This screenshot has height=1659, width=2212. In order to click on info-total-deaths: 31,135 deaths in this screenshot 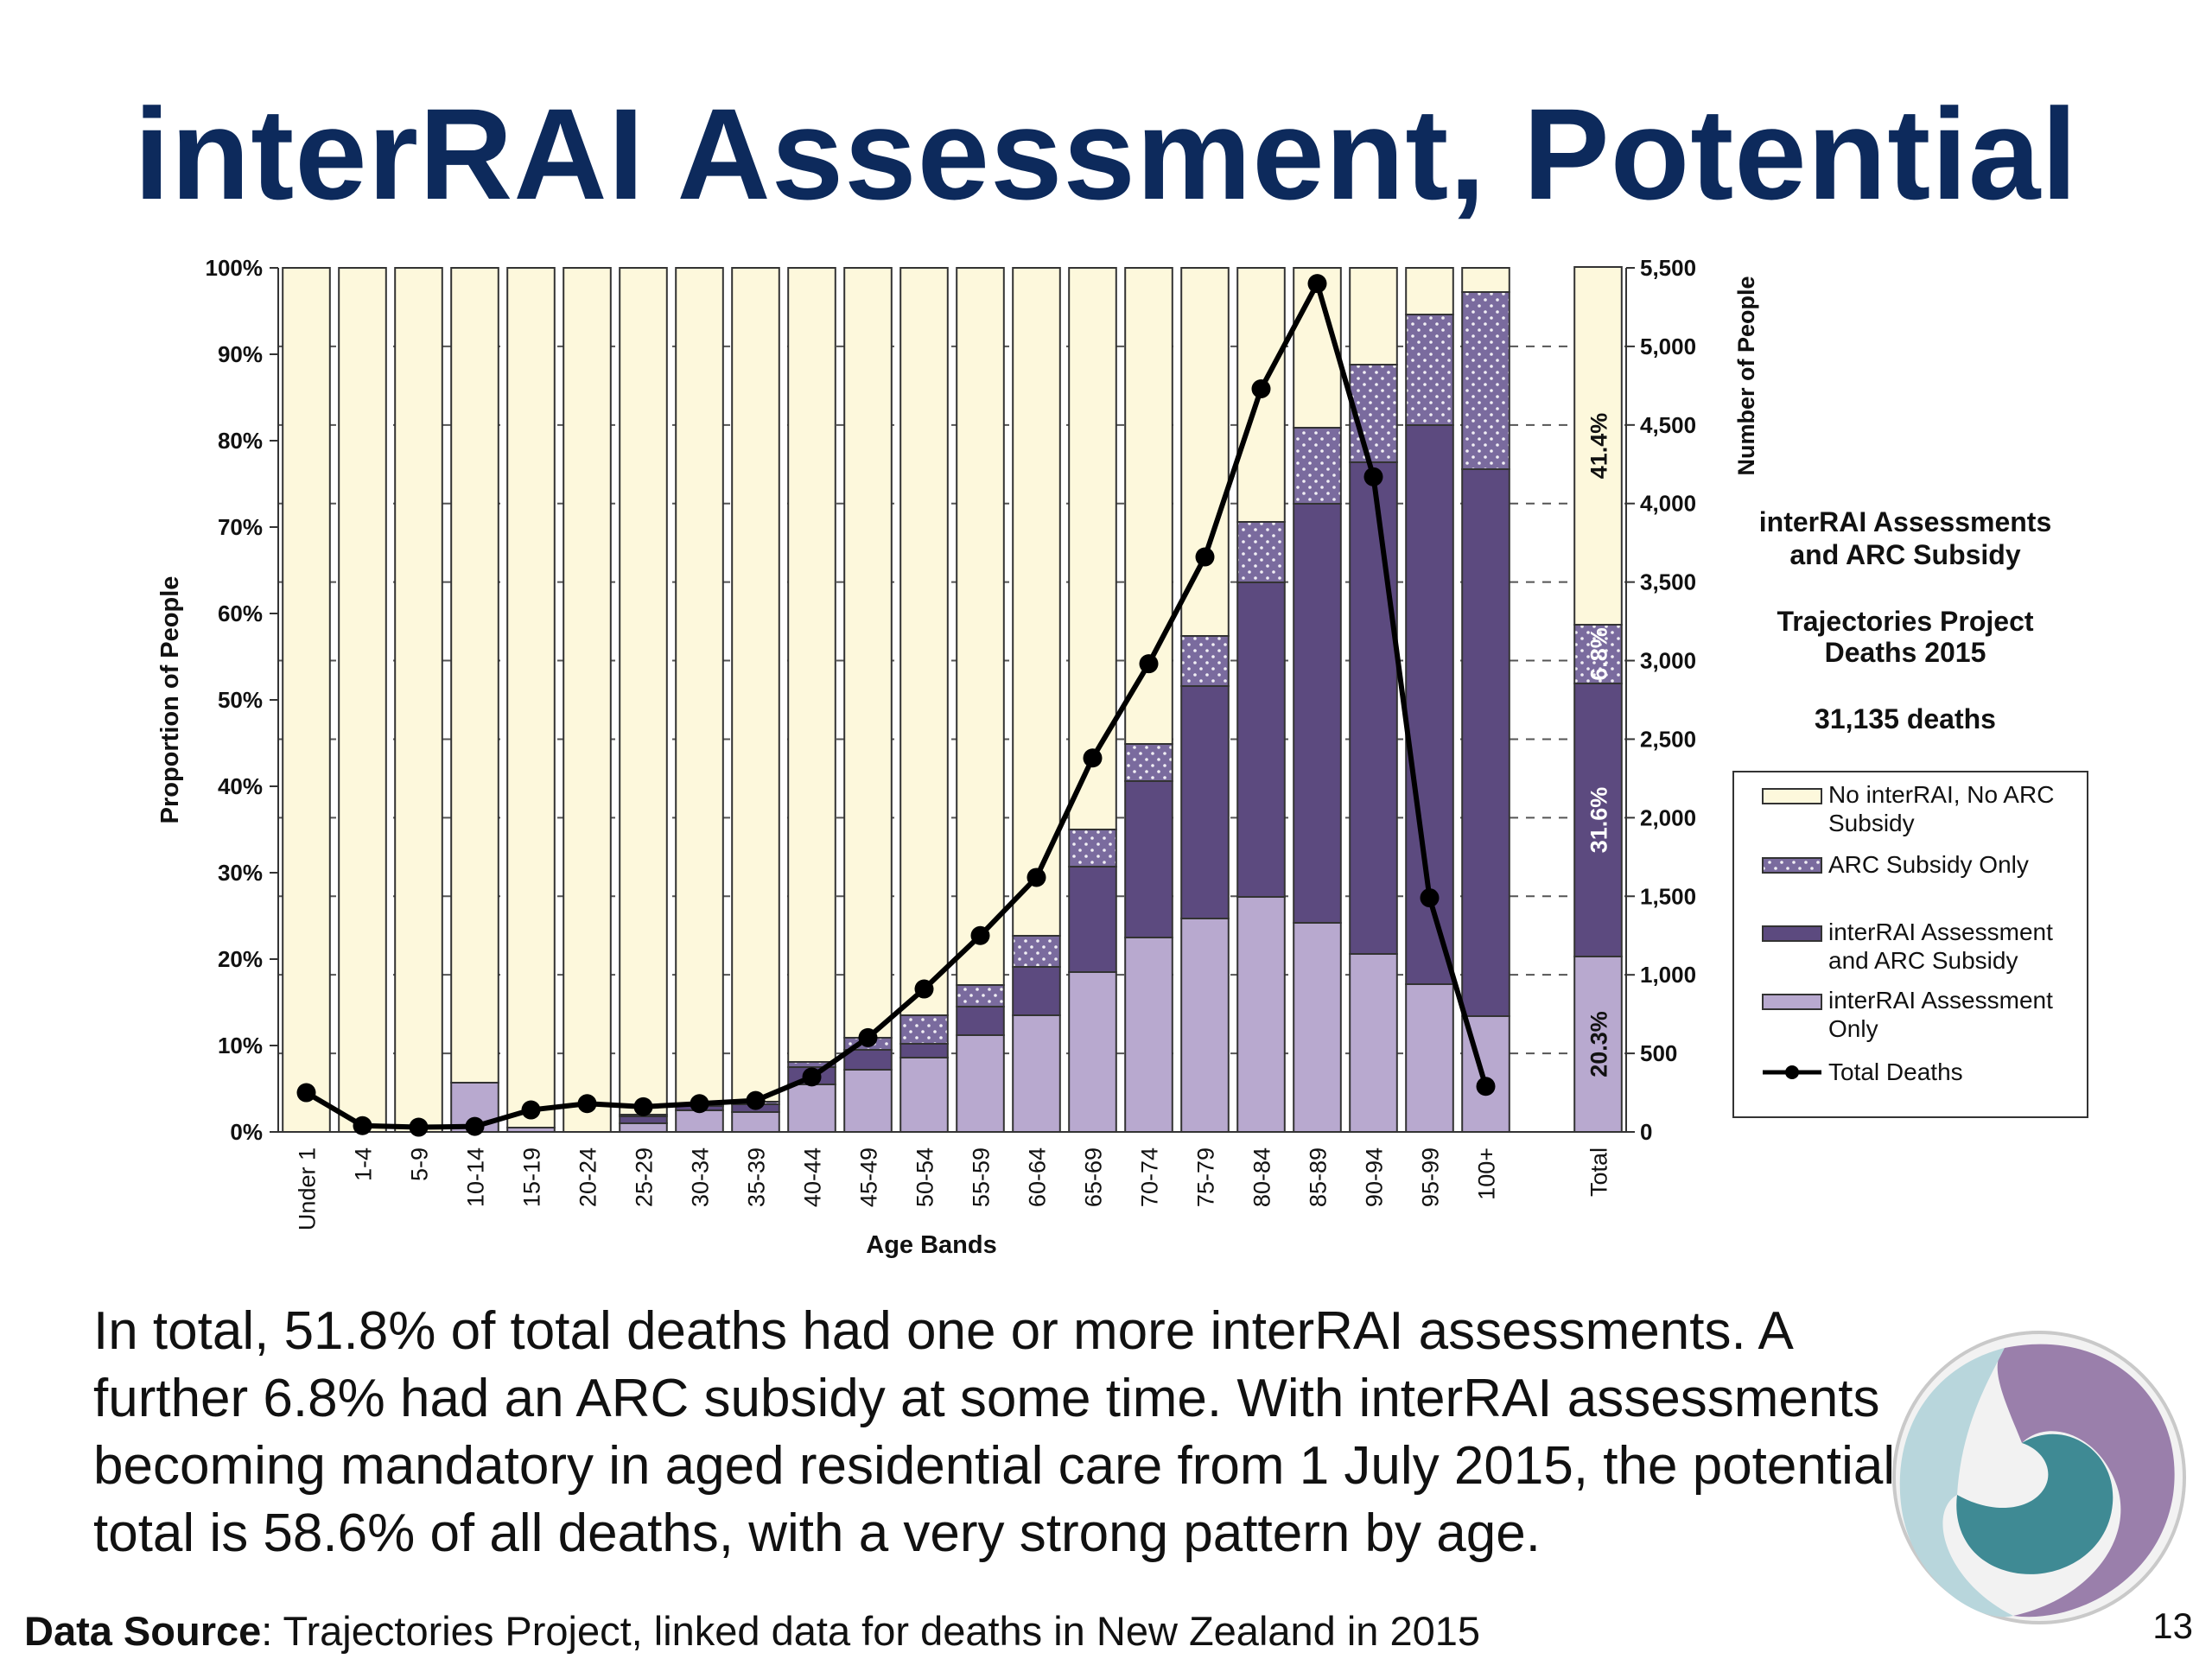, I will do `click(1905, 718)`.